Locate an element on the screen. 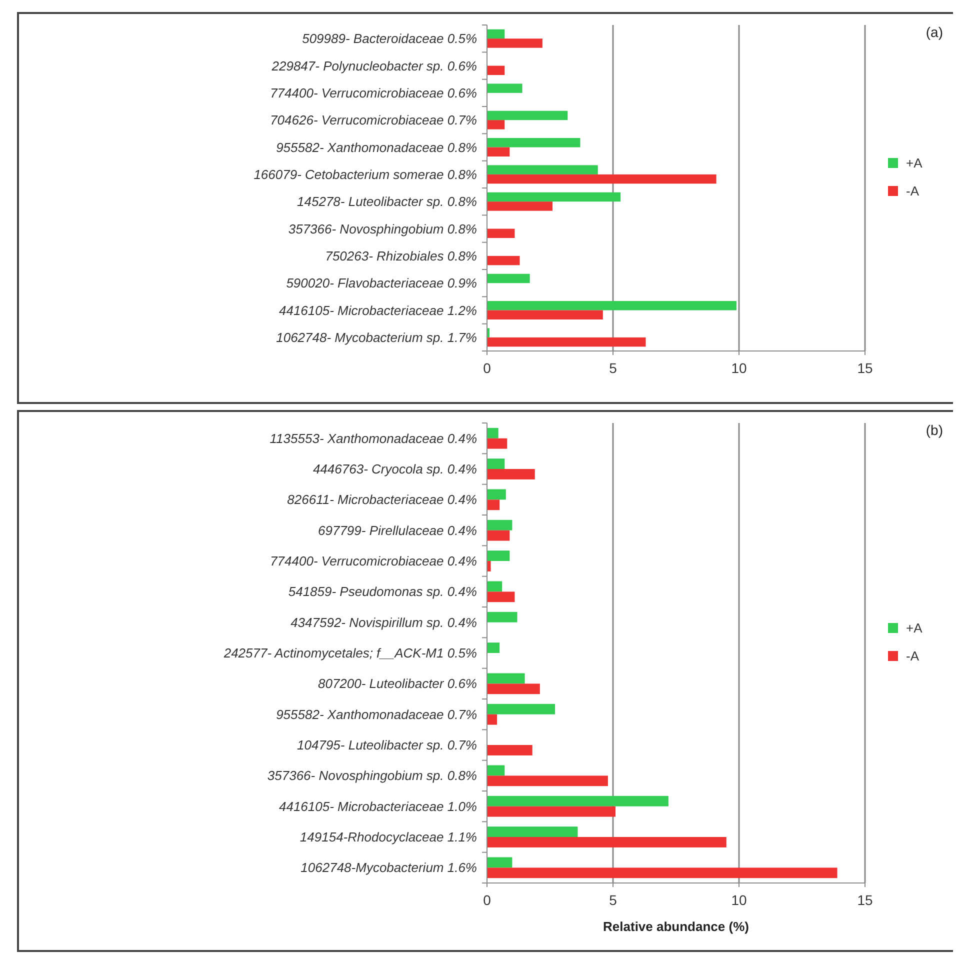  y-tick-label: 149154-Rhodocyclaceae 1.1% is located at coordinates (388, 837).